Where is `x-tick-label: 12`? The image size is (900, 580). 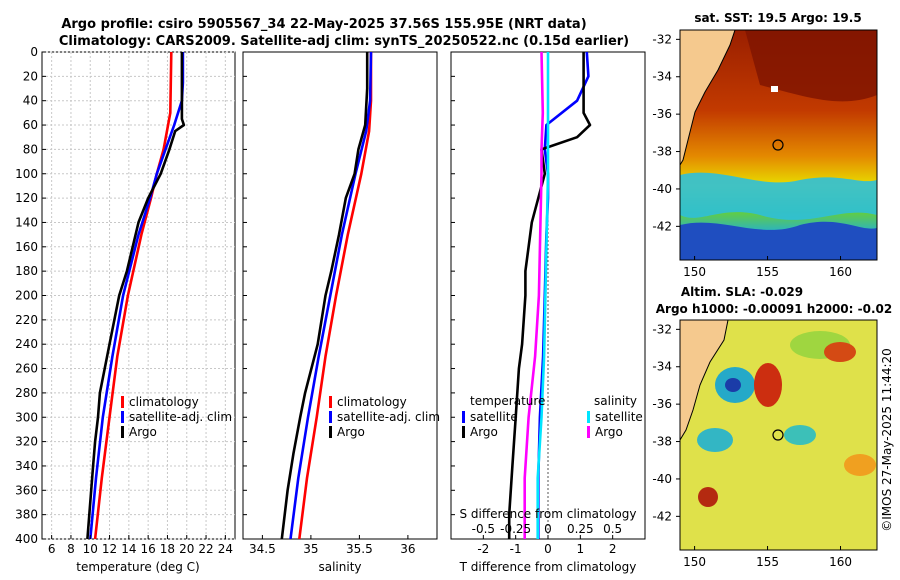
x-tick-label: 12 is located at coordinates (109, 549).